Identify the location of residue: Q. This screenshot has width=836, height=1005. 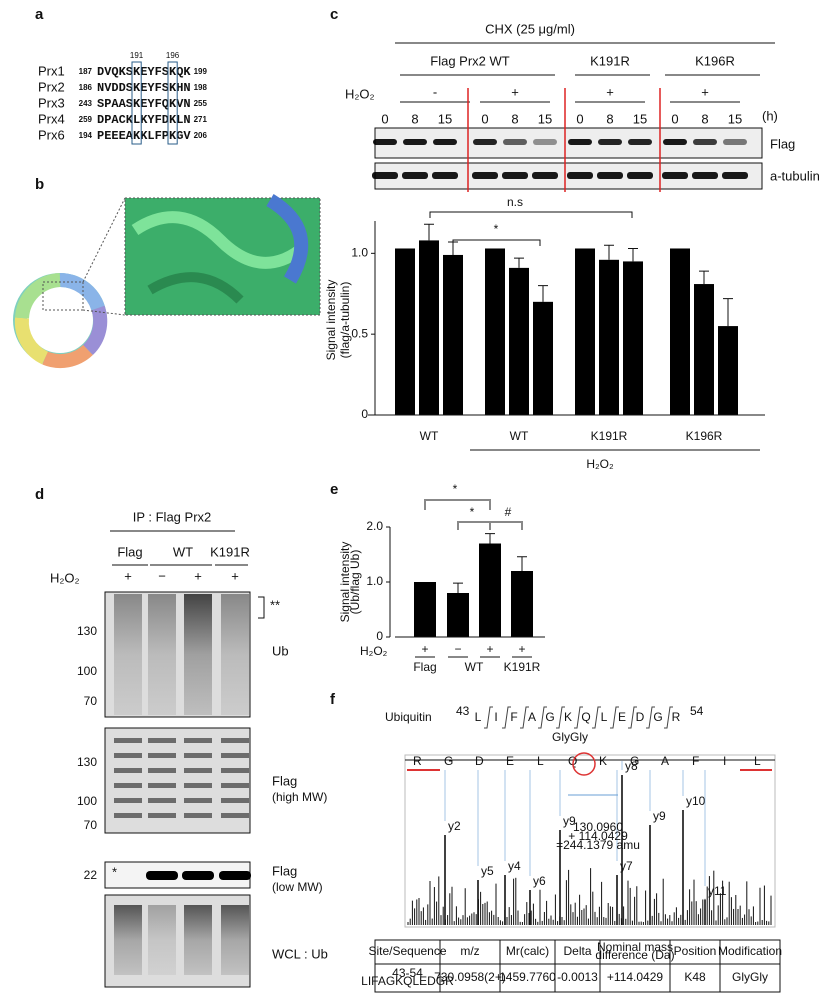
(585, 717).